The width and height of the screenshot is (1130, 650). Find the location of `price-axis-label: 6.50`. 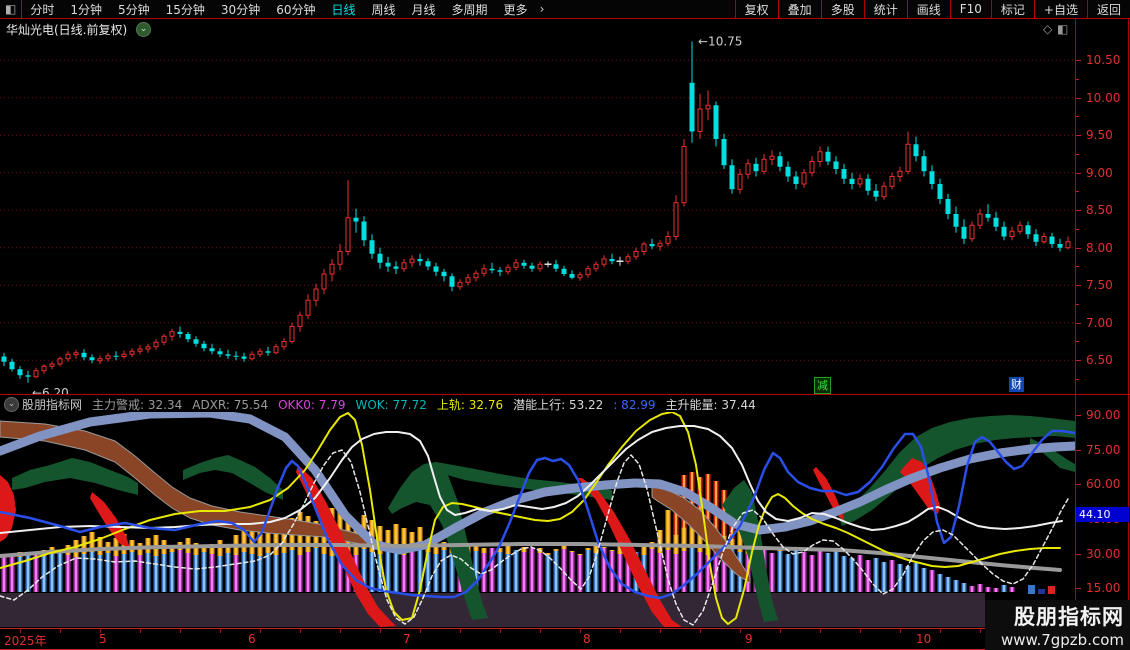

price-axis-label: 6.50 is located at coordinates (1099, 360).